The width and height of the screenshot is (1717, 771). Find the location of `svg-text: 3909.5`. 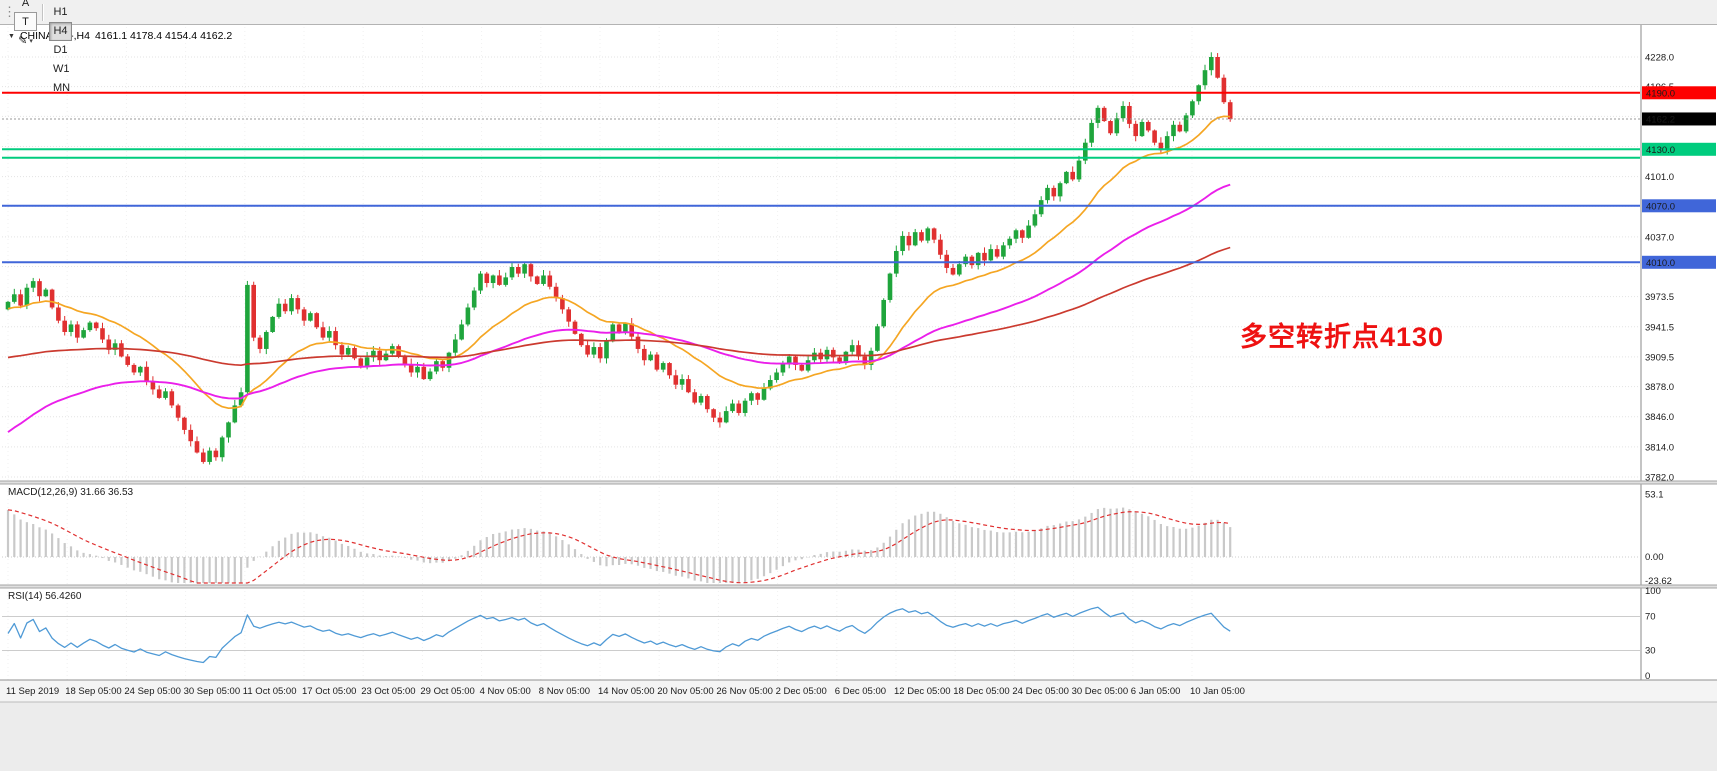

svg-text: 3909.5 is located at coordinates (1659, 357).